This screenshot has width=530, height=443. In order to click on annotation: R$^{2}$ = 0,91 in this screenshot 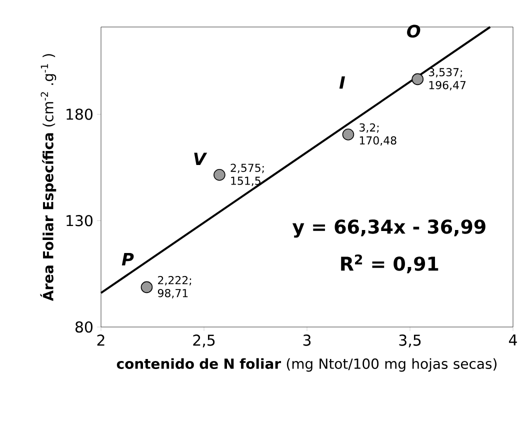, I will do `click(389, 264)`.